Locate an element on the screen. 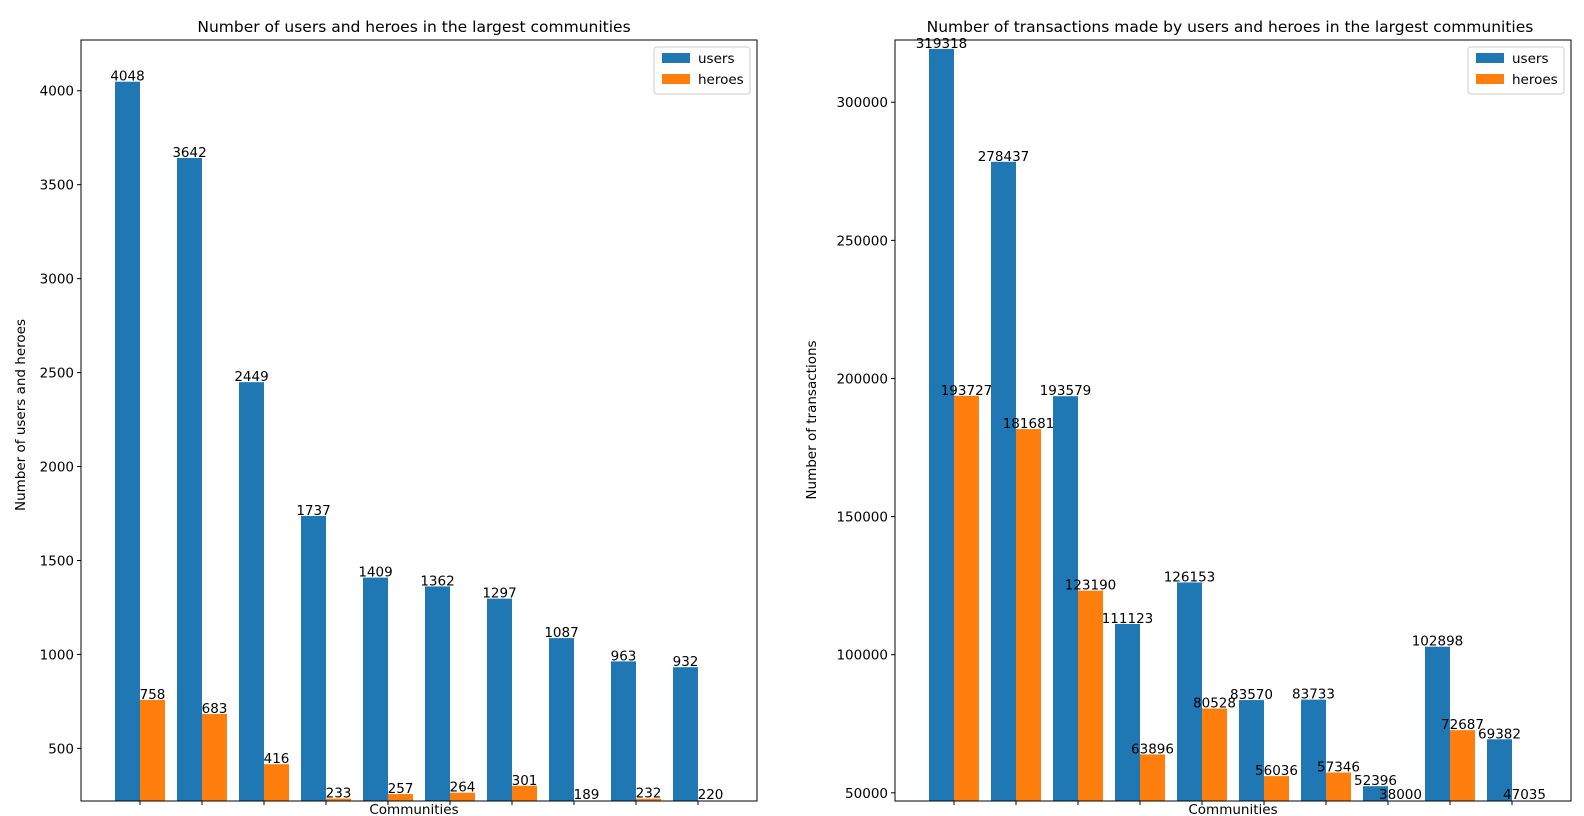 Image resolution: width=1584 pixels, height=816 pixels. data-label-users-8: 1087 is located at coordinates (561, 633).